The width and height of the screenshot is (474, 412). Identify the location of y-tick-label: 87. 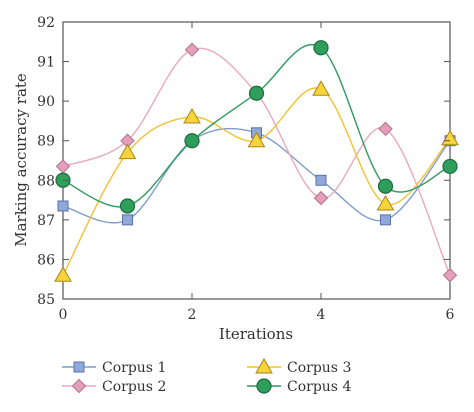
(46, 221).